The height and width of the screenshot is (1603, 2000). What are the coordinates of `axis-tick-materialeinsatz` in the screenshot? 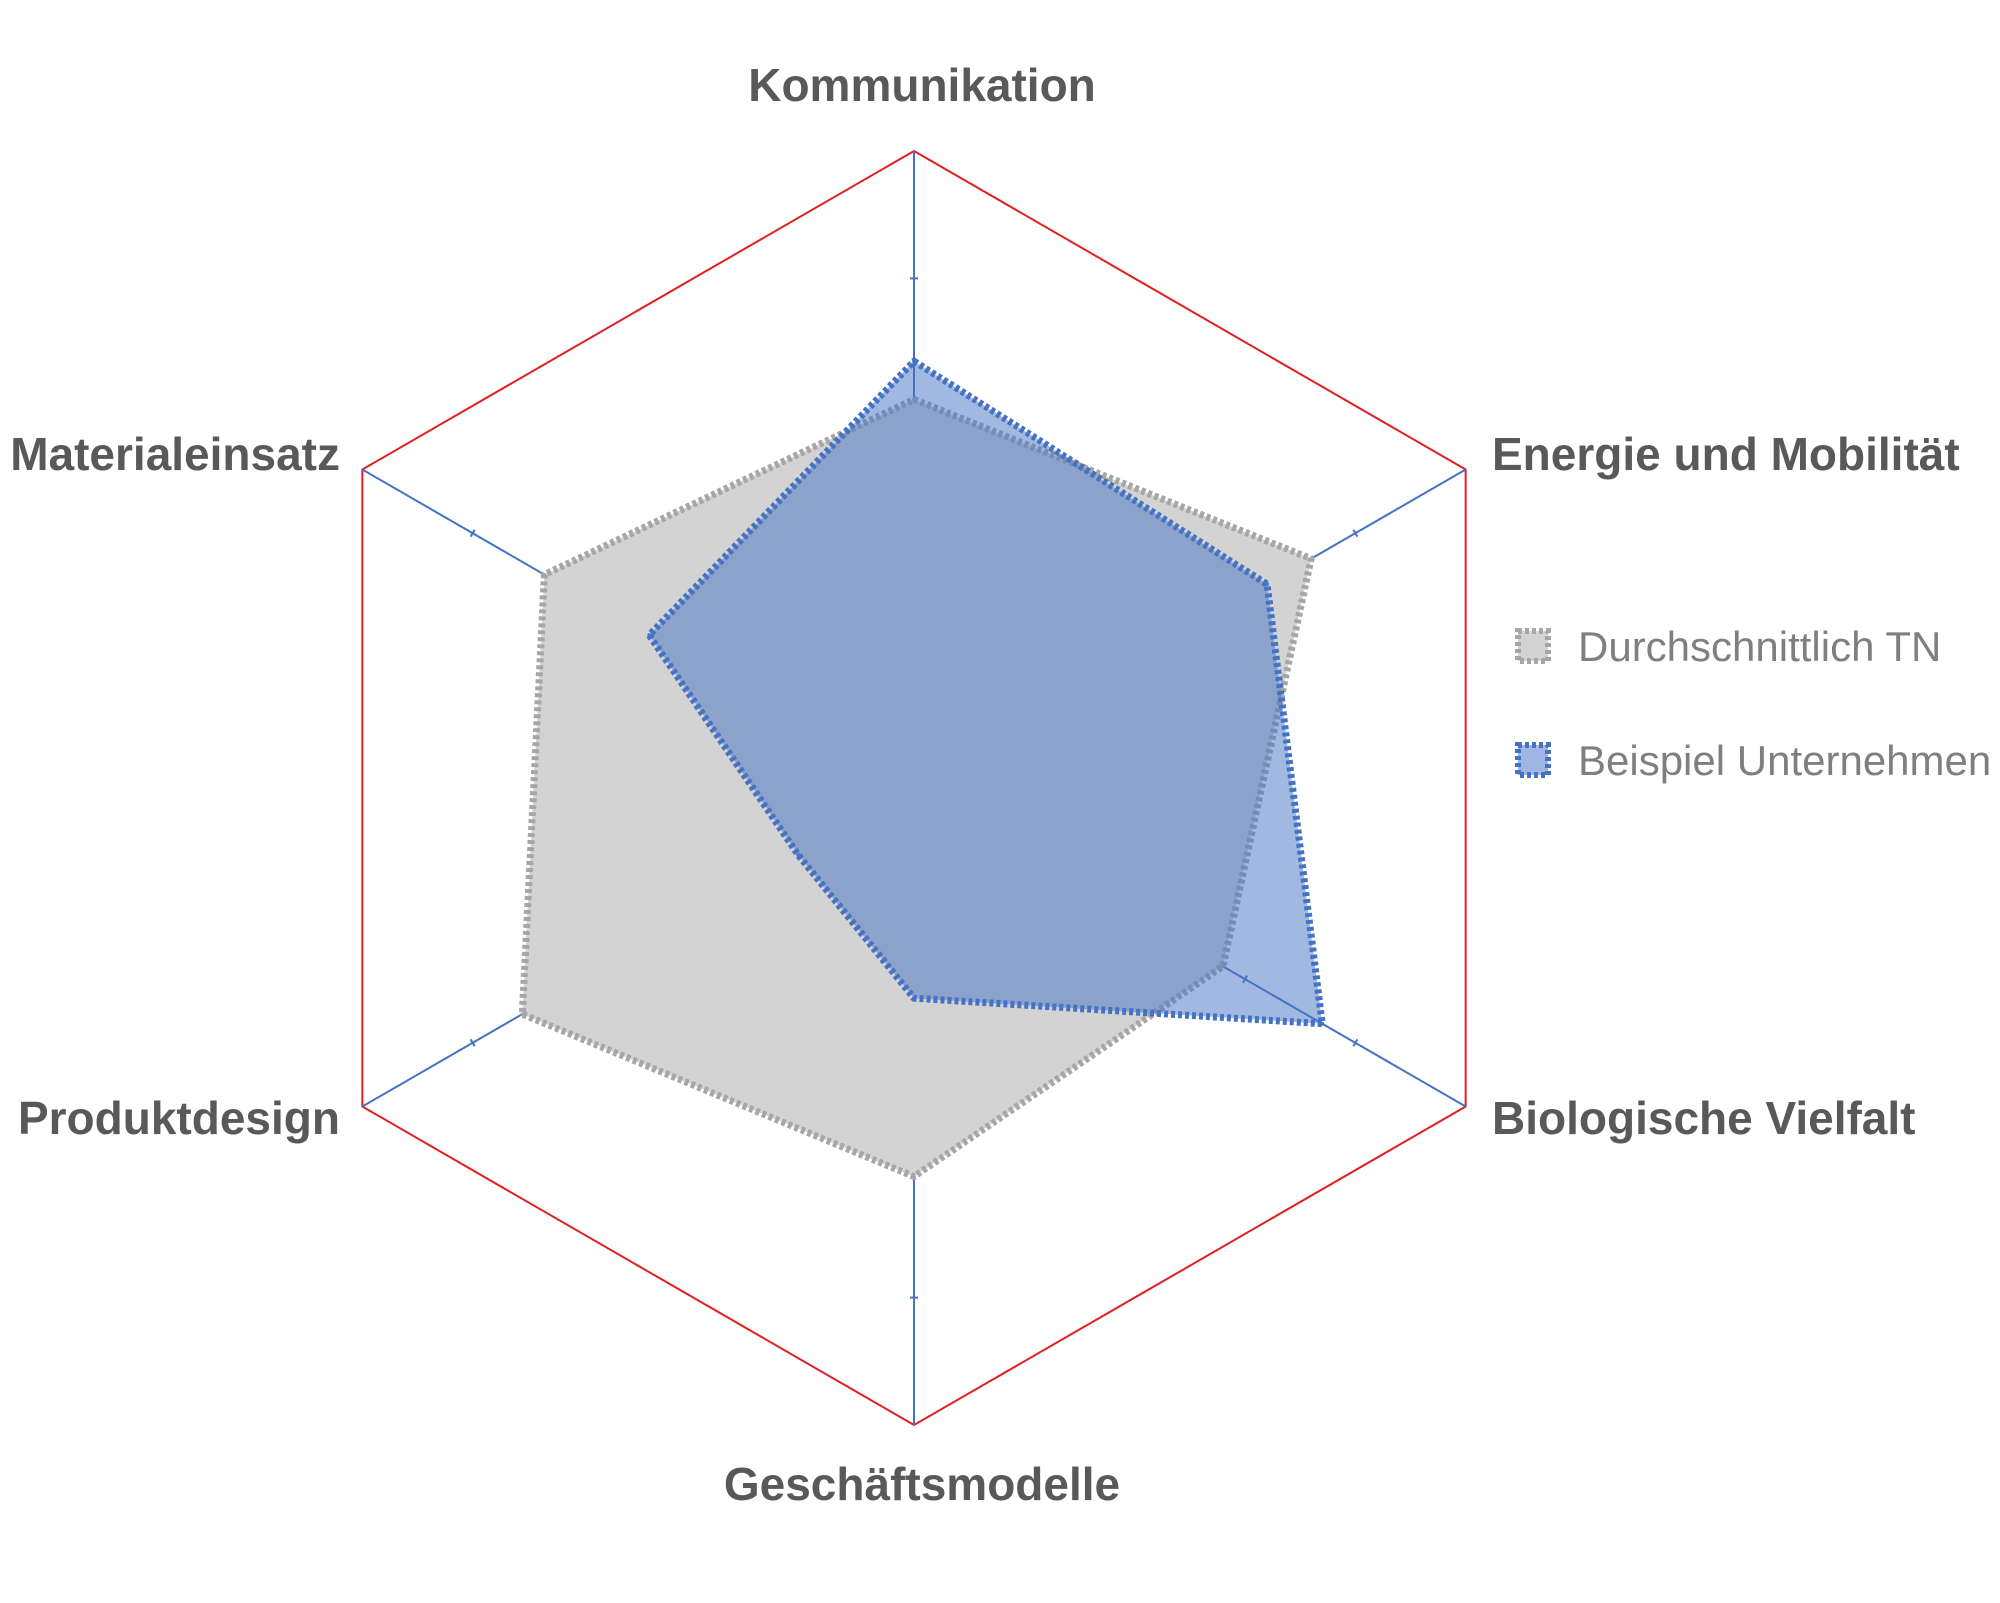 It's located at (472, 533).